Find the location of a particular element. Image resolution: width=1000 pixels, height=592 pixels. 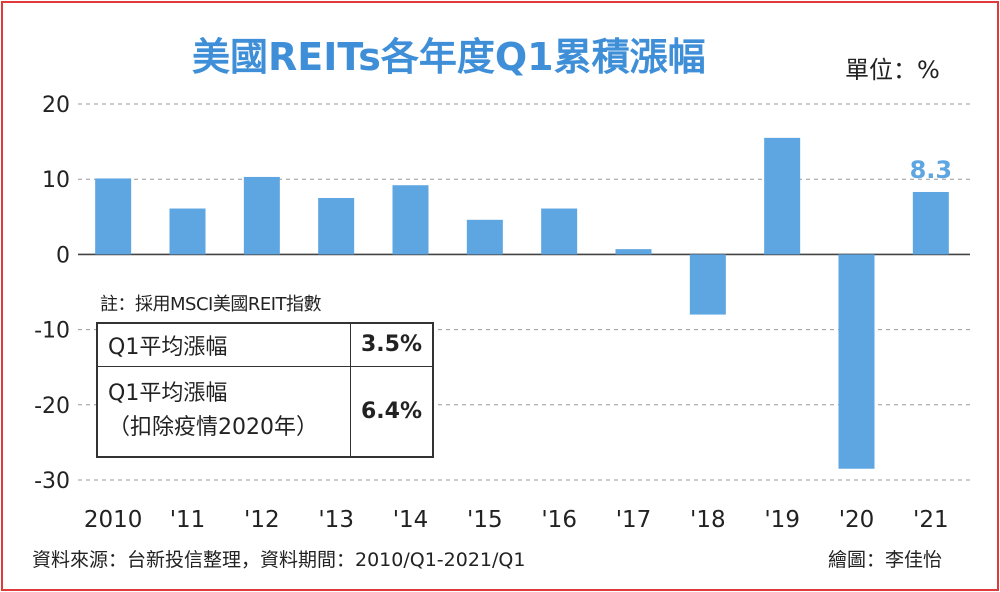

y-tick-label: 0 is located at coordinates (63, 255).